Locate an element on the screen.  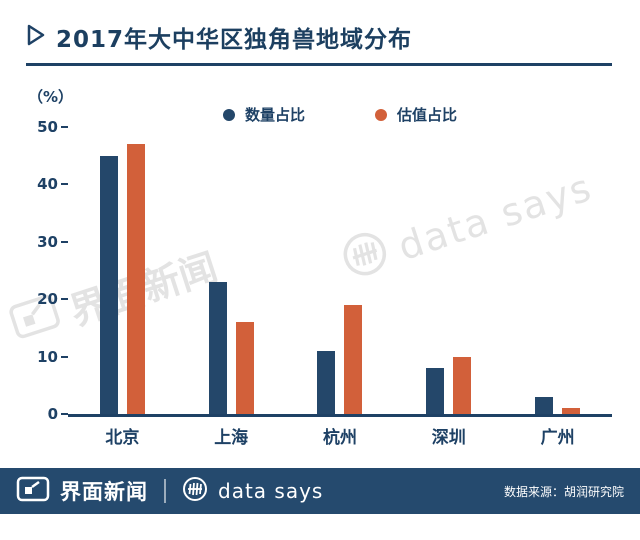
footer-divider is located at coordinates (165, 491).